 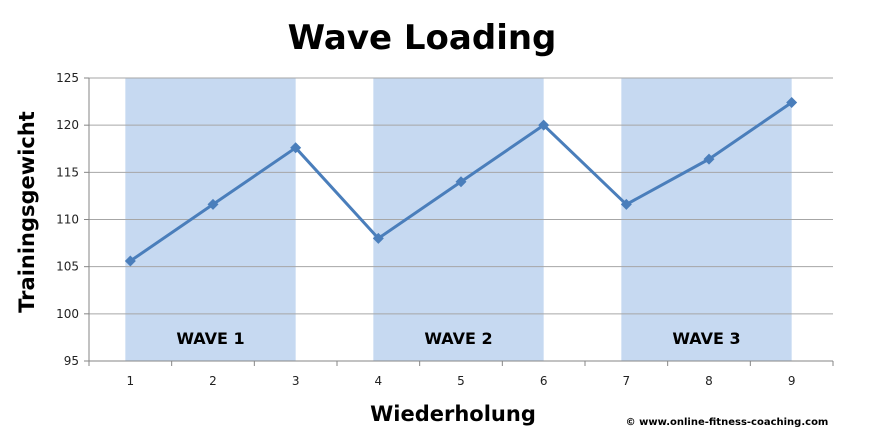 I want to click on wave-label-1: WAVE 1, so click(x=210, y=338).